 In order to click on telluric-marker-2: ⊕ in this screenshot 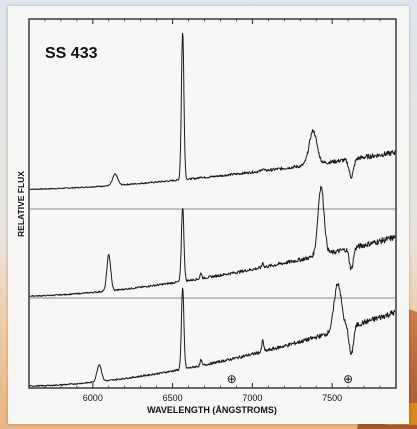, I will do `click(348, 379)`.